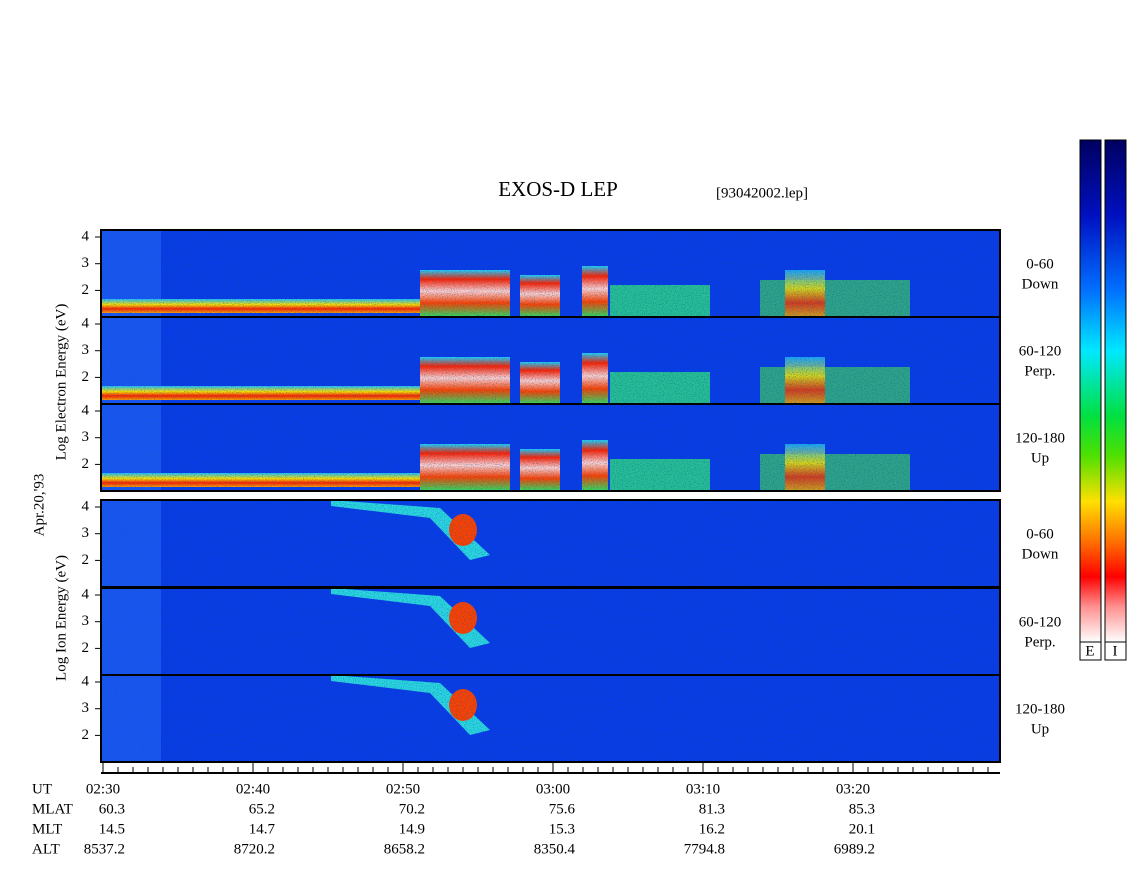  I want to click on row-label: MLT, so click(47, 829).